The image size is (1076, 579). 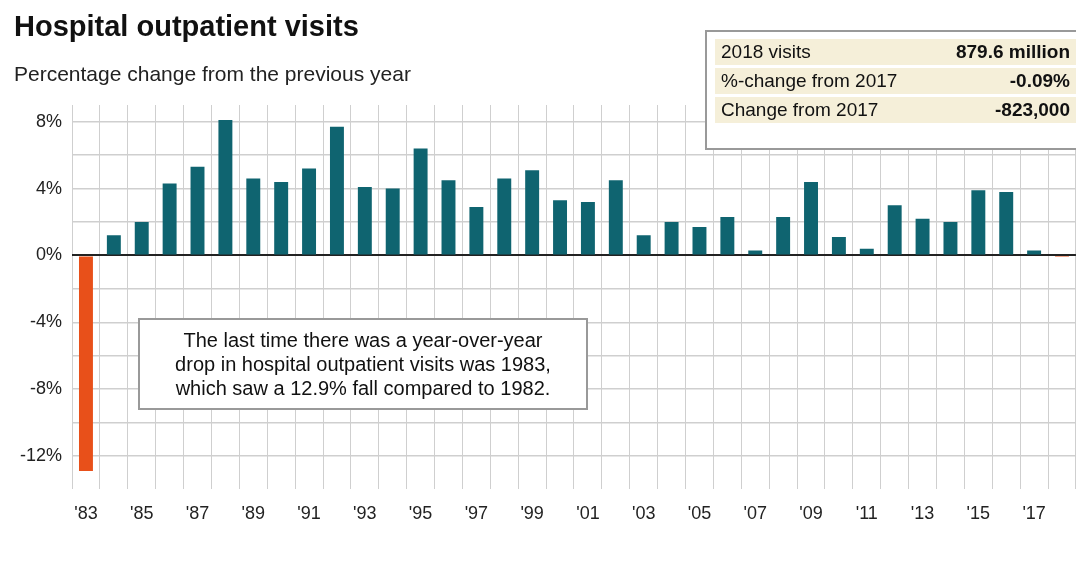 What do you see at coordinates (588, 513) in the screenshot?
I see `x-tick-label: '01` at bounding box center [588, 513].